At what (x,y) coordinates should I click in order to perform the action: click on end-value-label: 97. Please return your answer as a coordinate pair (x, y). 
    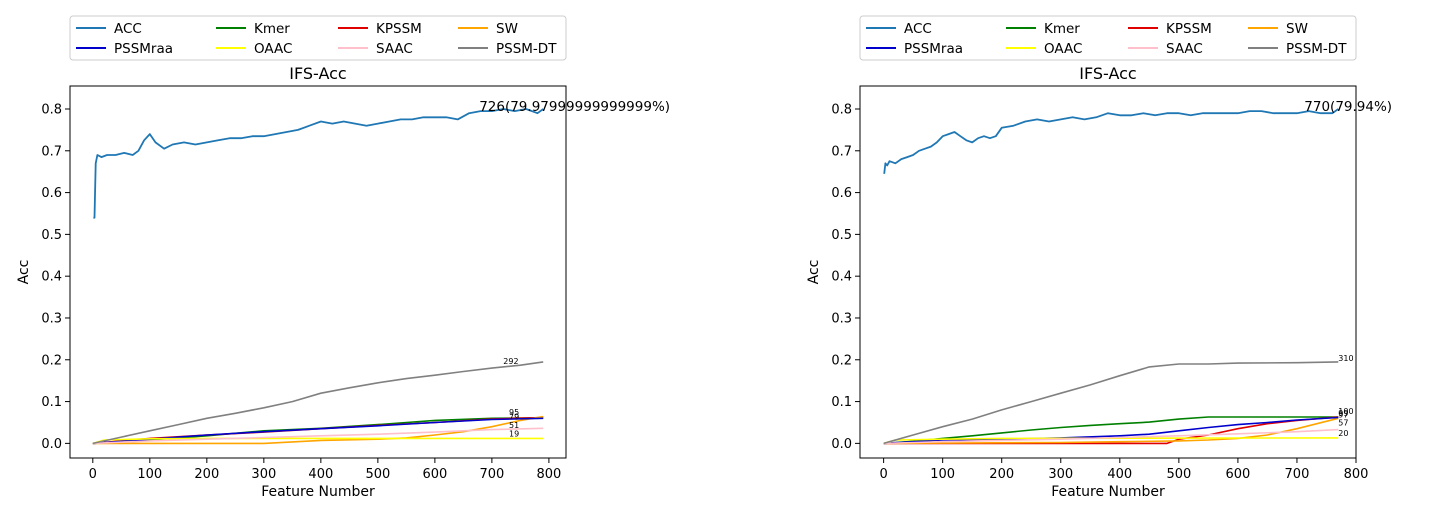
    Looking at the image, I should click on (1343, 414).